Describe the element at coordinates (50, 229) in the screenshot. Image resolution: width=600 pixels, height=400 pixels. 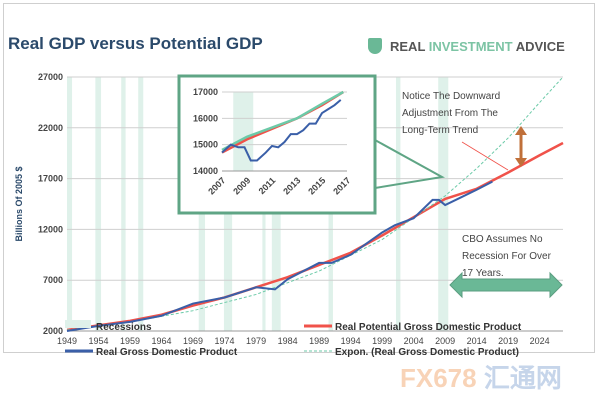
I see `y-tick-label: 12000` at that location.